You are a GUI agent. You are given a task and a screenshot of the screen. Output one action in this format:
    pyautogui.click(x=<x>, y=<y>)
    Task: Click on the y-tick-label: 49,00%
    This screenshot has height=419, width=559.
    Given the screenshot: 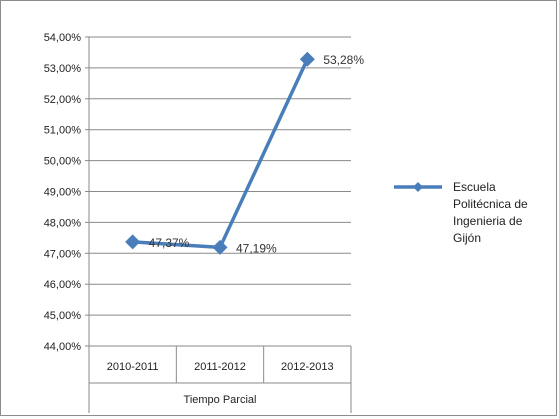 What is the action you would take?
    pyautogui.click(x=63, y=193)
    